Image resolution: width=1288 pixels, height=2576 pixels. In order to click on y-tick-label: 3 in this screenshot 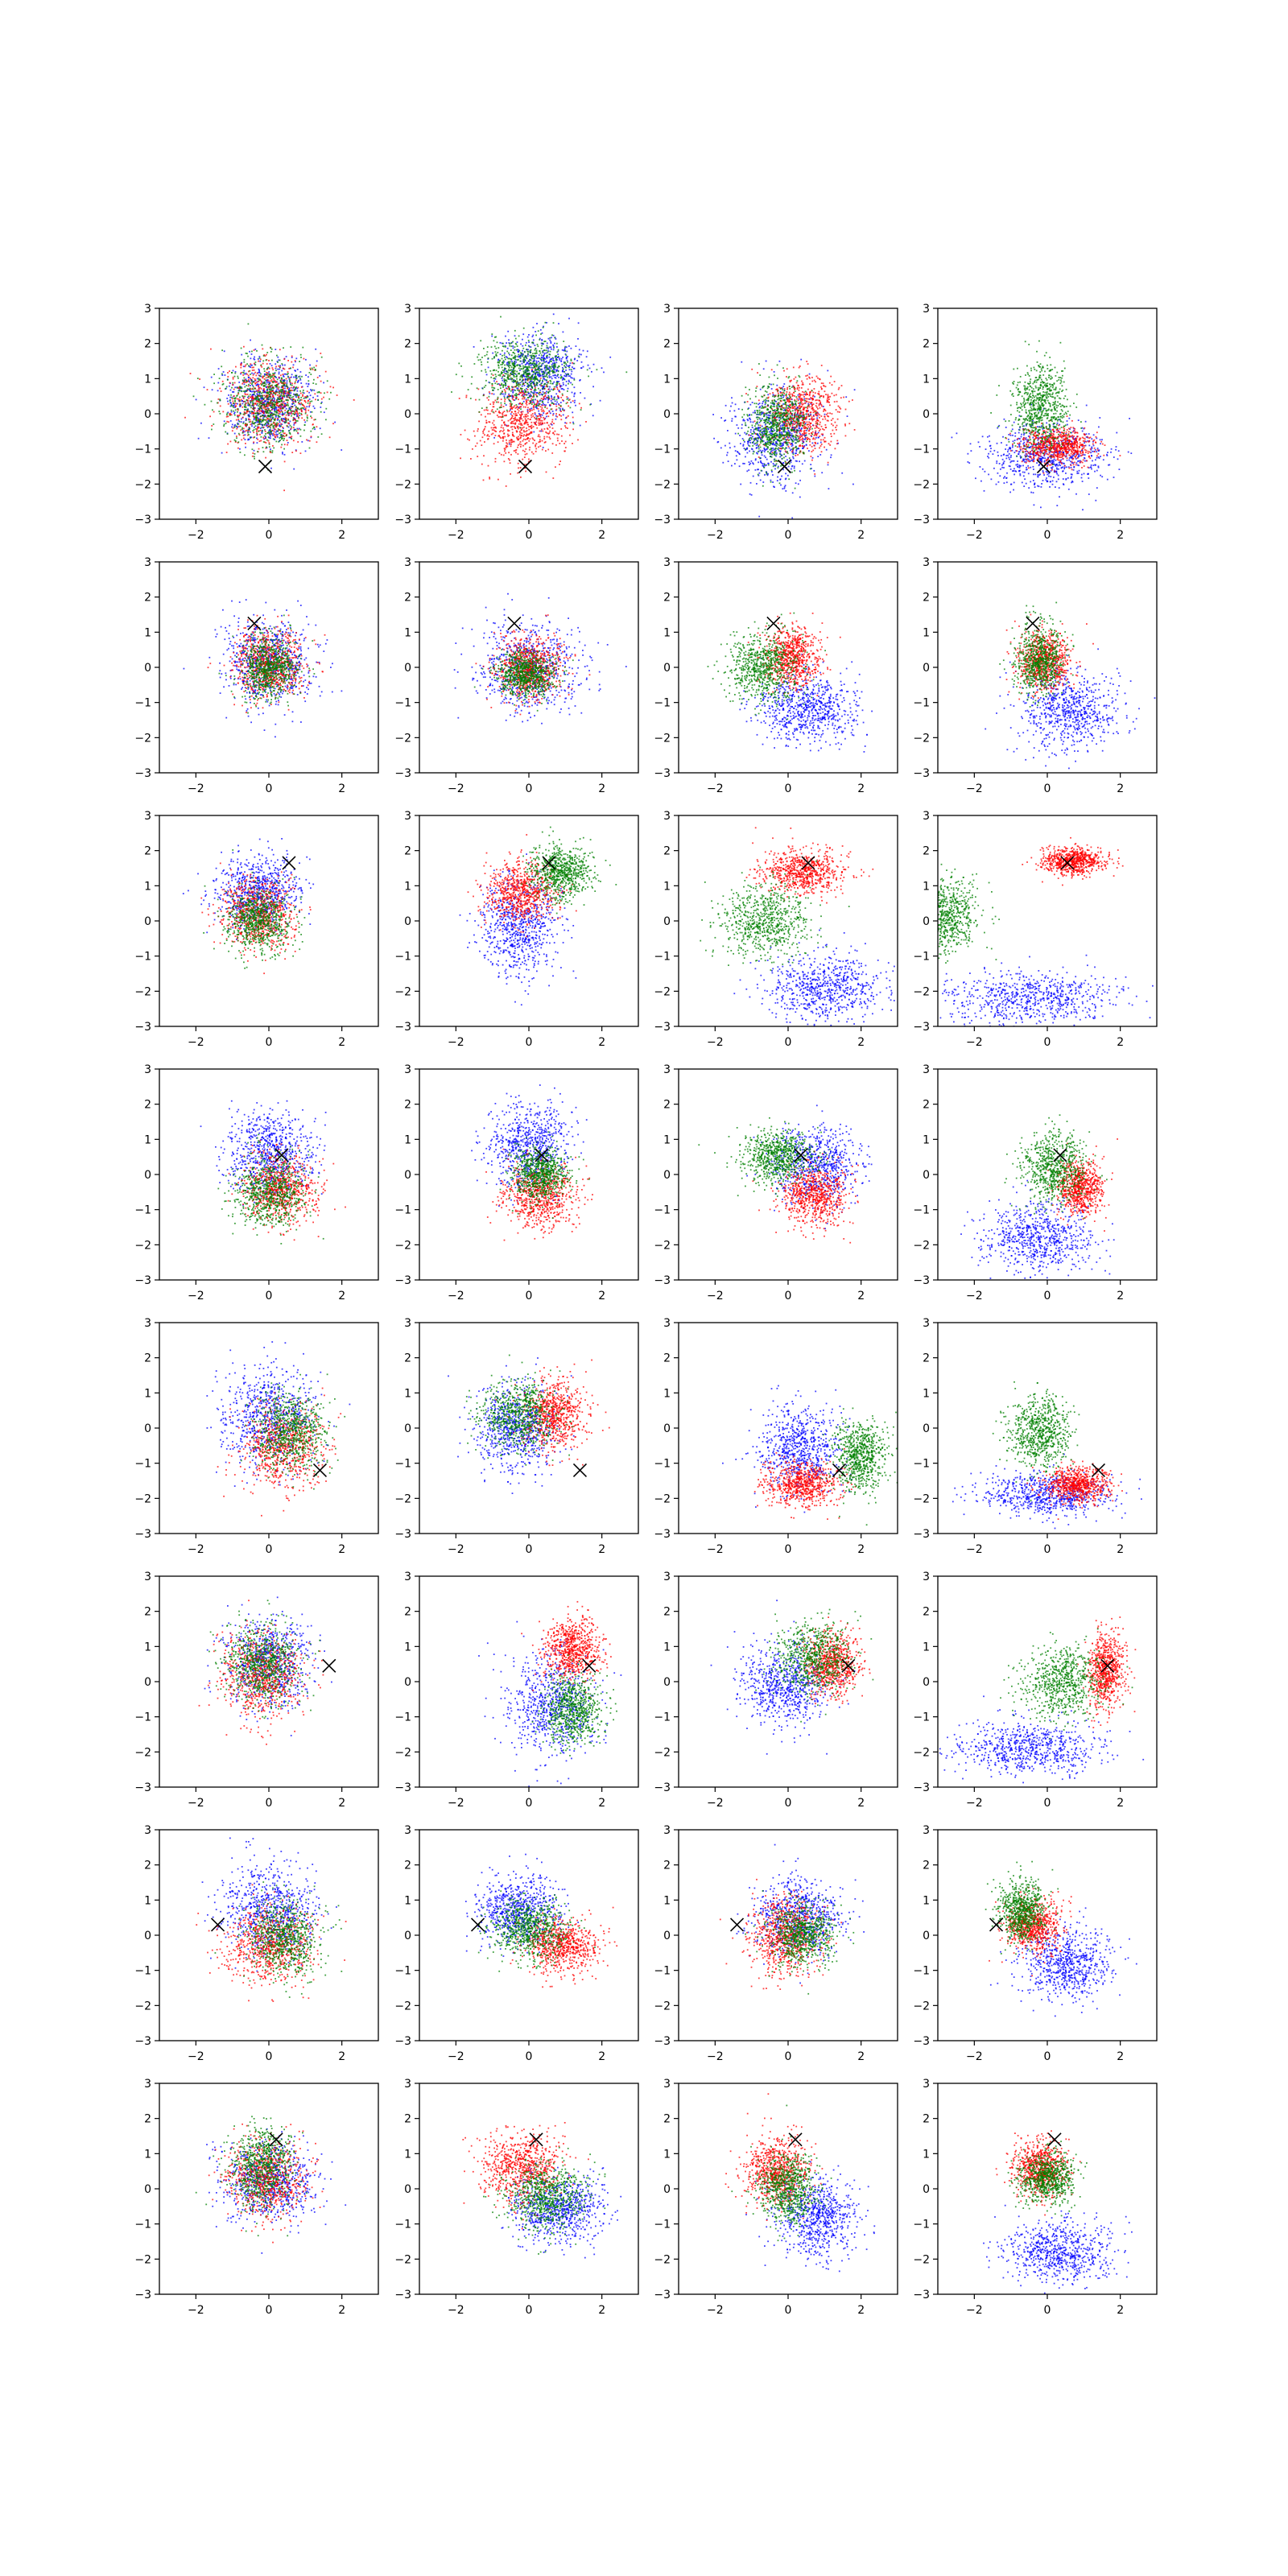, I will do `click(147, 309)`.